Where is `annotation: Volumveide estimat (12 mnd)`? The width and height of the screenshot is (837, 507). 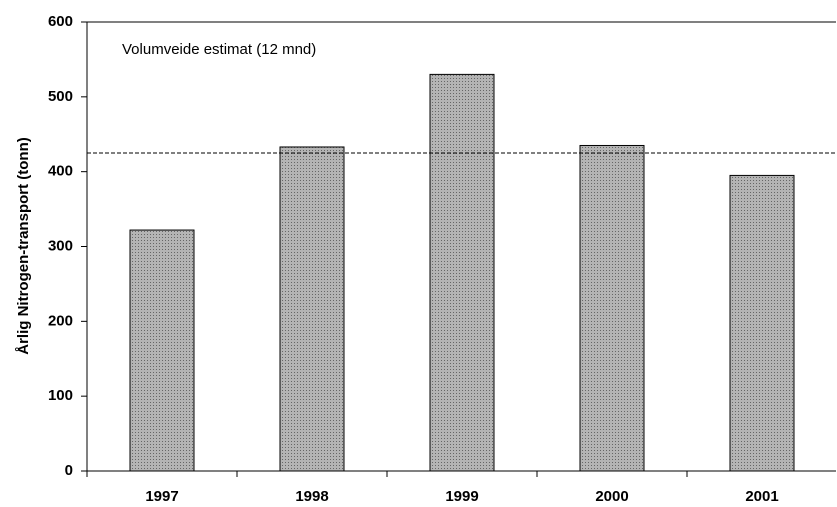 annotation: Volumveide estimat (12 mnd) is located at coordinates (219, 49).